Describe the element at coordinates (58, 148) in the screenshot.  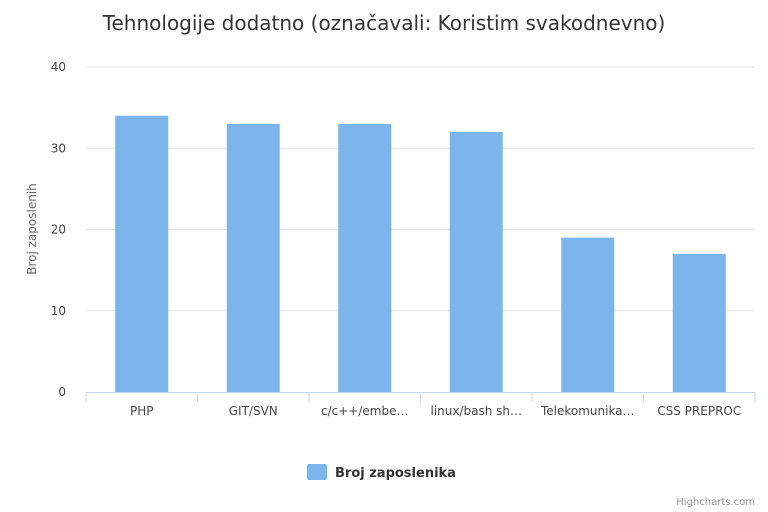
I see `y-tick-label: 30` at that location.